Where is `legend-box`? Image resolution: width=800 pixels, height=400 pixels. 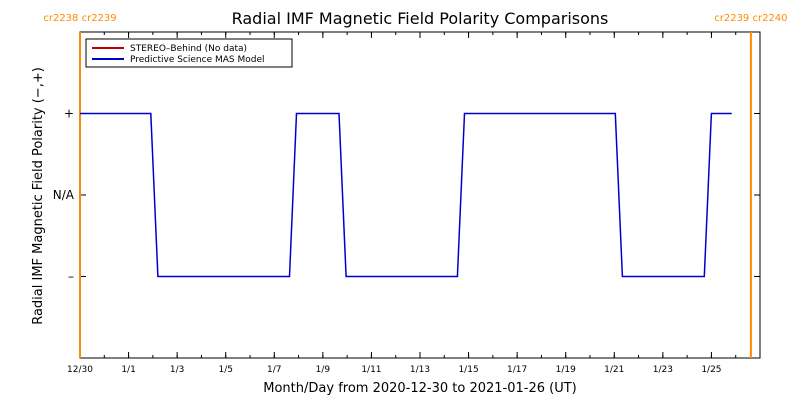 legend-box is located at coordinates (189, 53).